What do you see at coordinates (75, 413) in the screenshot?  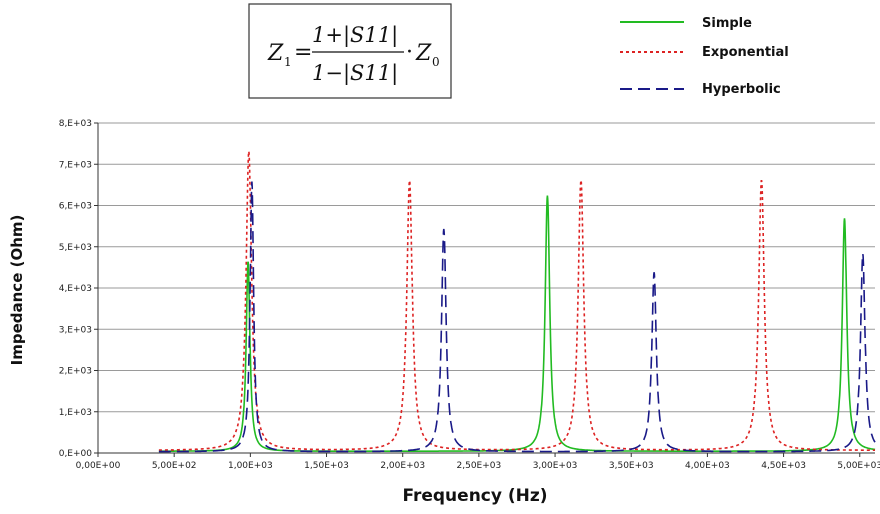 I see `y-tick-label: 1,E+03` at bounding box center [75, 413].